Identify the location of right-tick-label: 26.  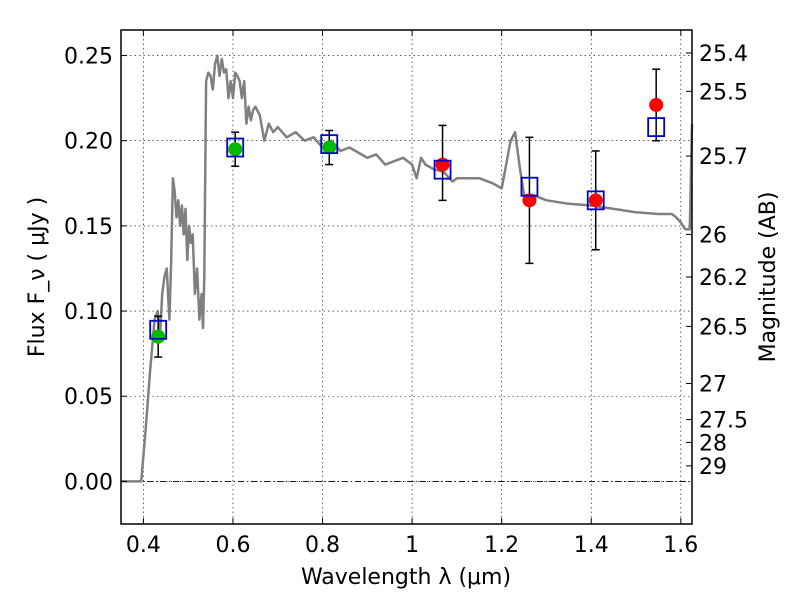
(713, 235).